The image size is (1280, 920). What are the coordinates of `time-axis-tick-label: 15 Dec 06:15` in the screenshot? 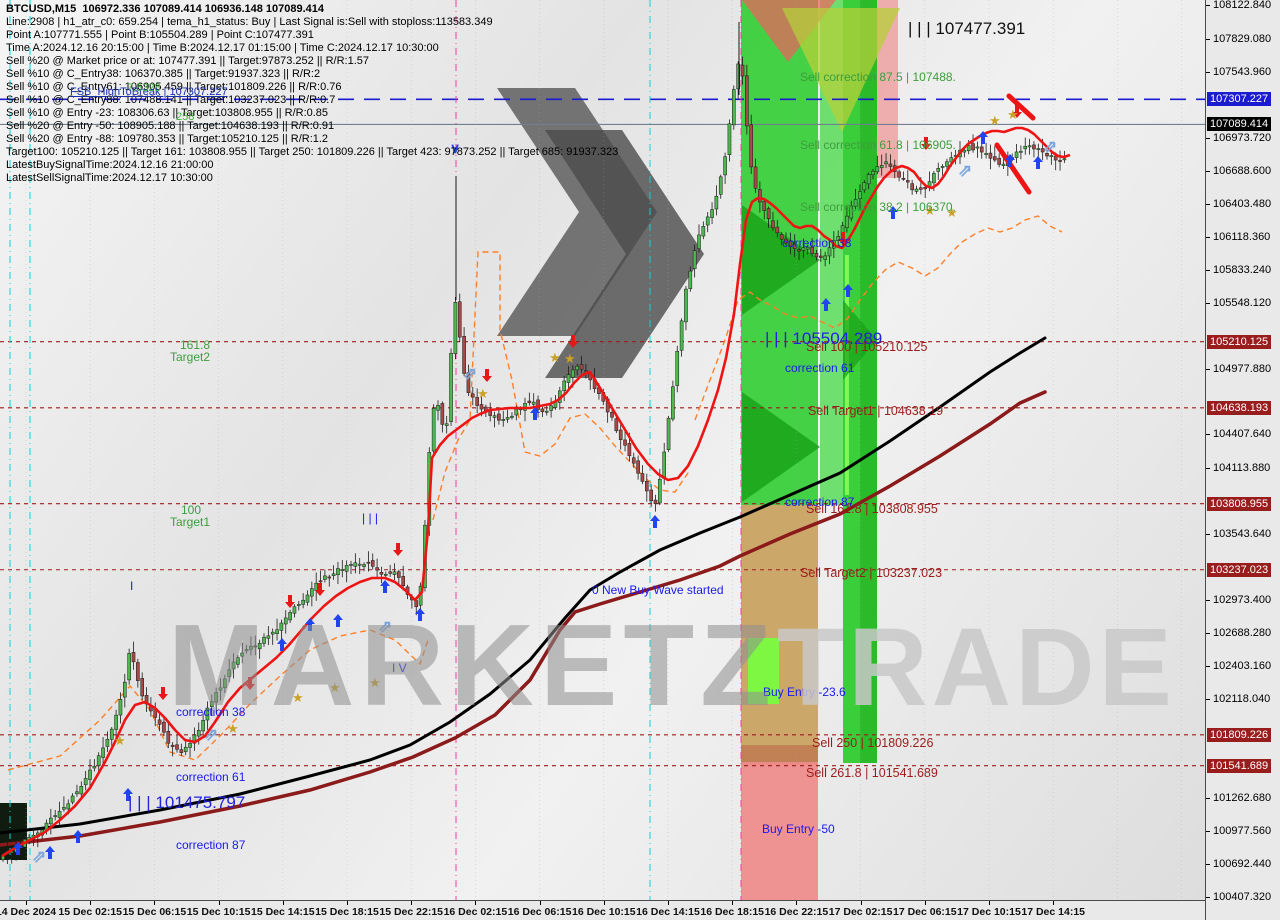 It's located at (154, 912).